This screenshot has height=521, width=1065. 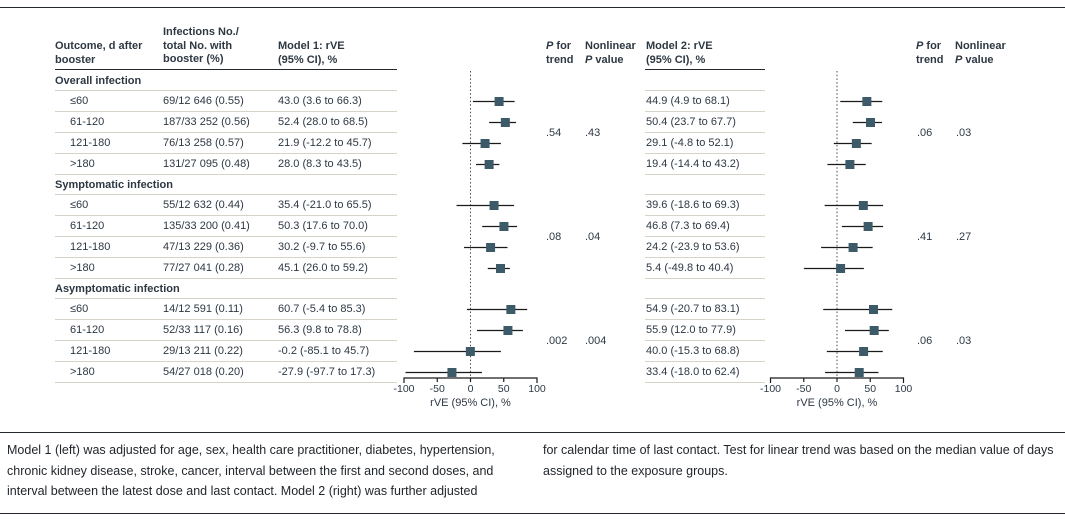 What do you see at coordinates (610, 53) in the screenshot?
I see `column-header-nonlinear-p-left: Nonlinear P value` at bounding box center [610, 53].